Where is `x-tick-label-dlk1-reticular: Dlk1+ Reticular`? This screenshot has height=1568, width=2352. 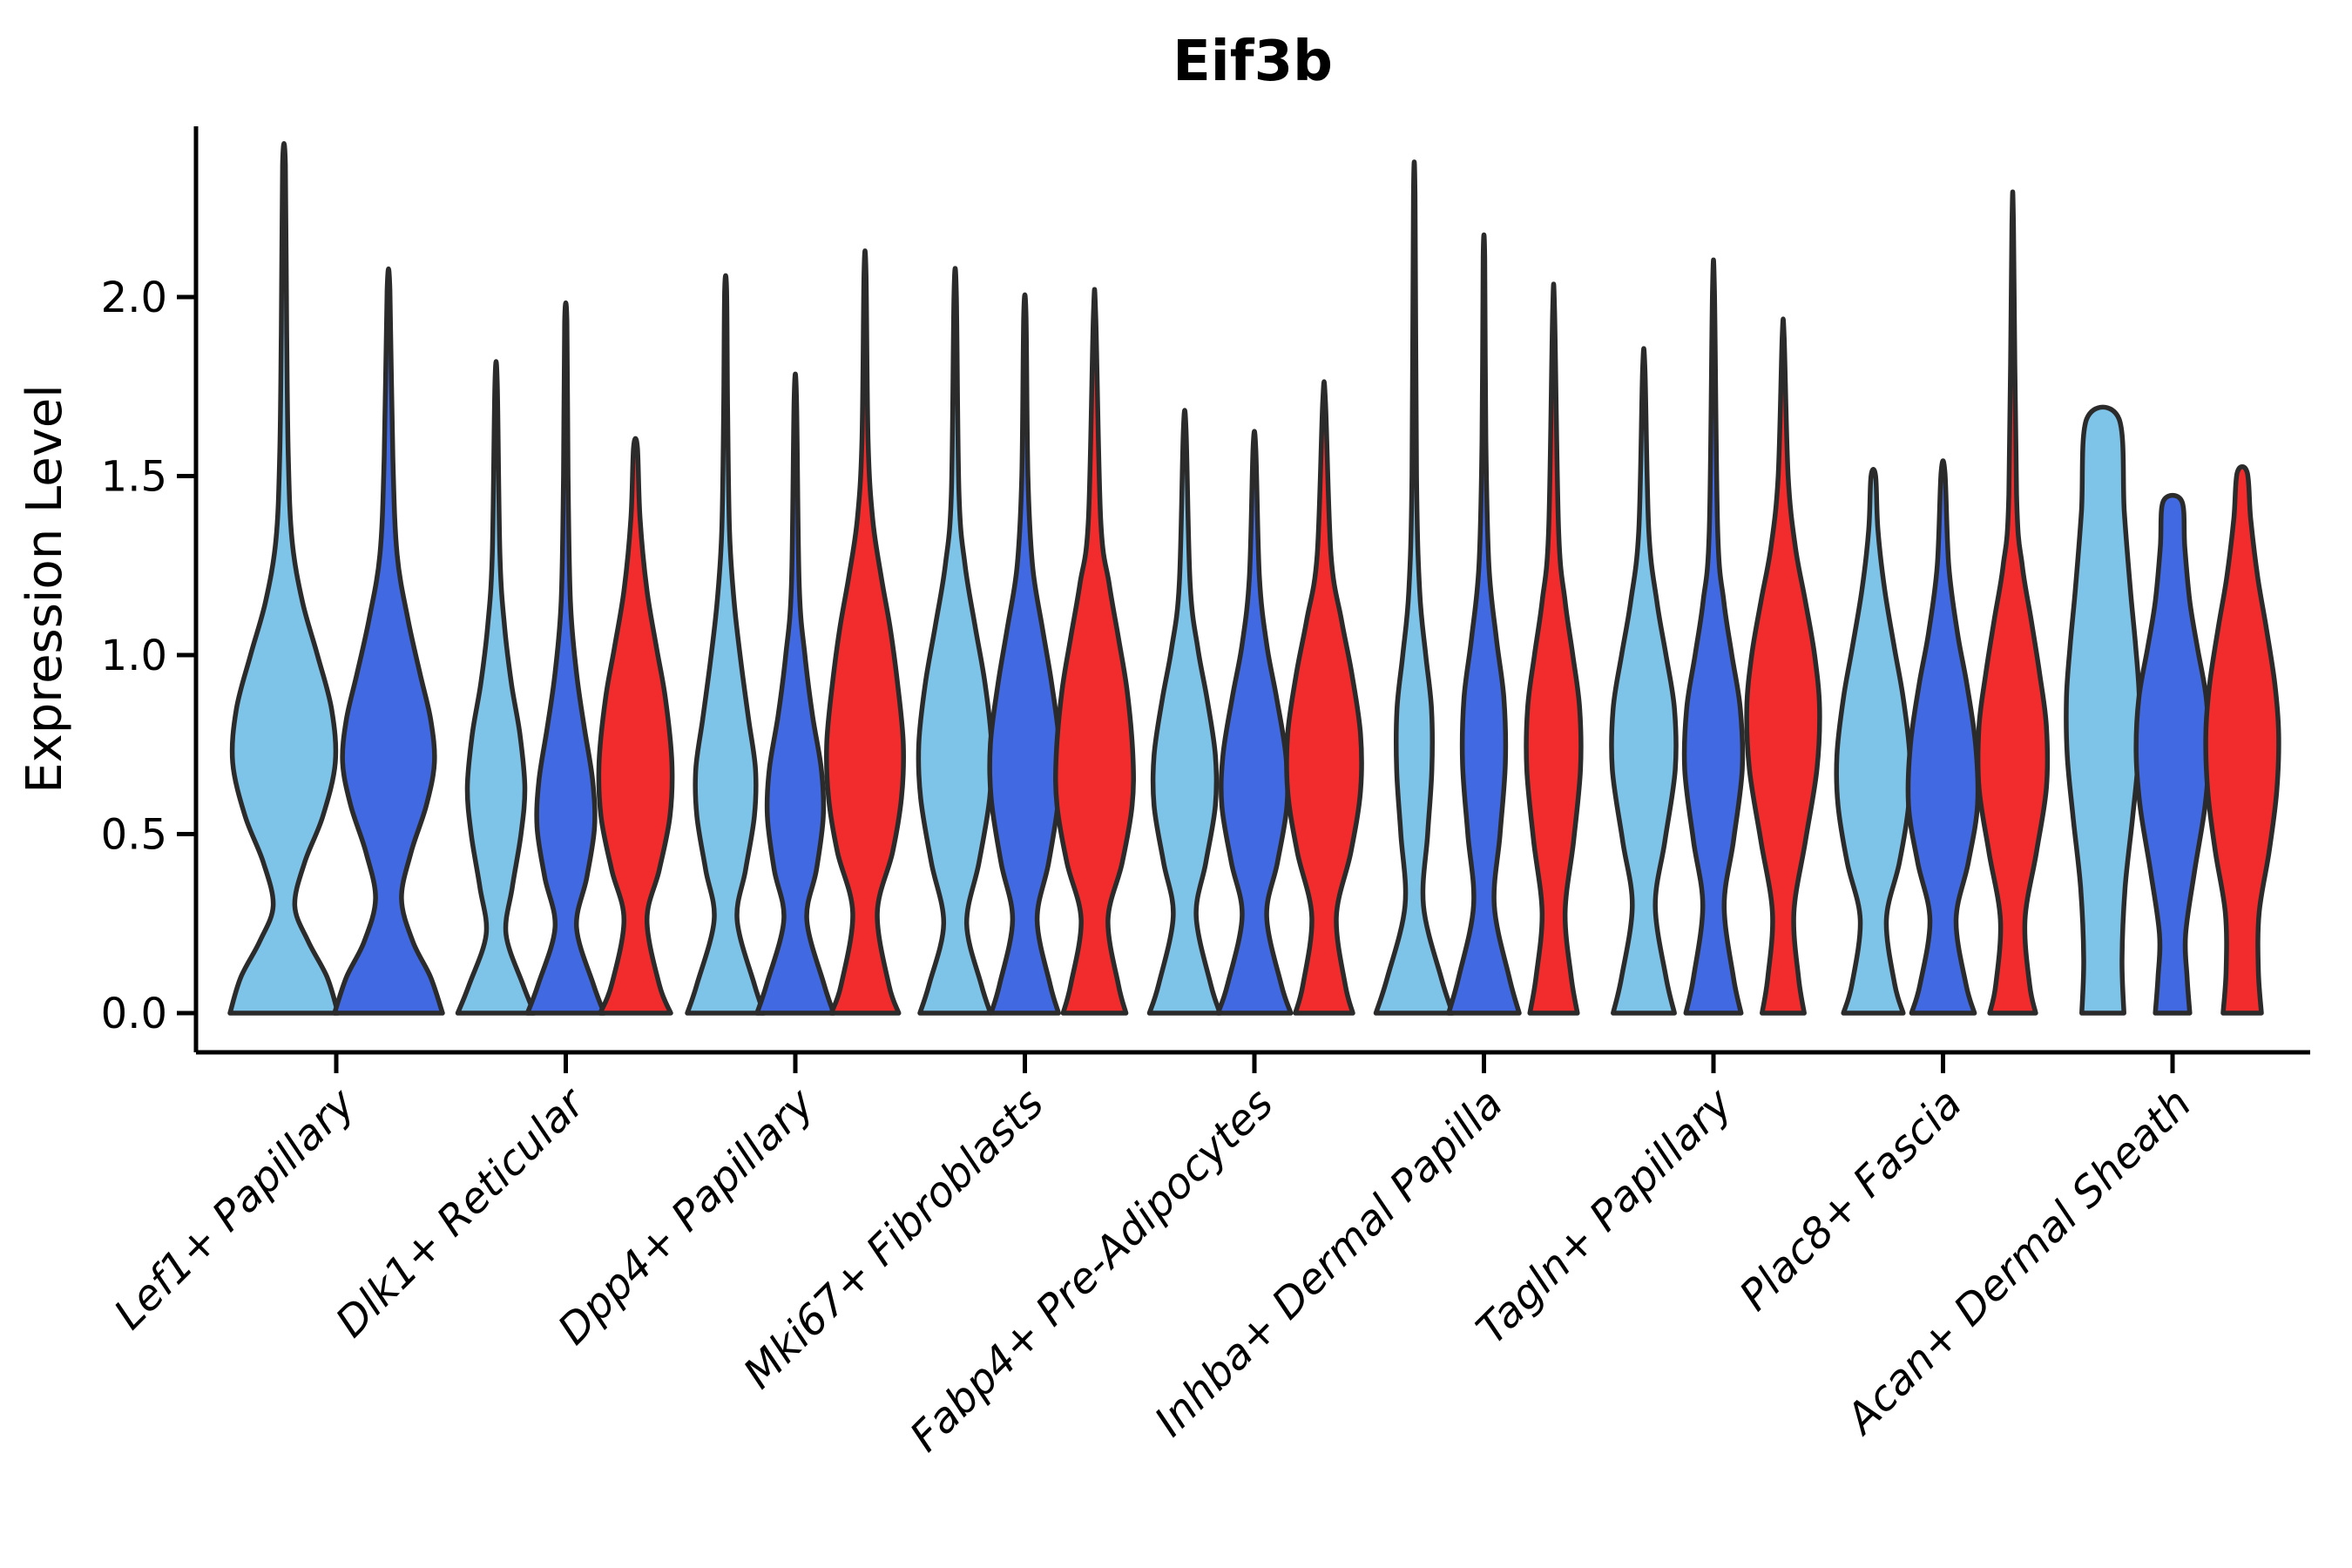 x-tick-label-dlk1-reticular: Dlk1+ Reticular is located at coordinates (462, 1213).